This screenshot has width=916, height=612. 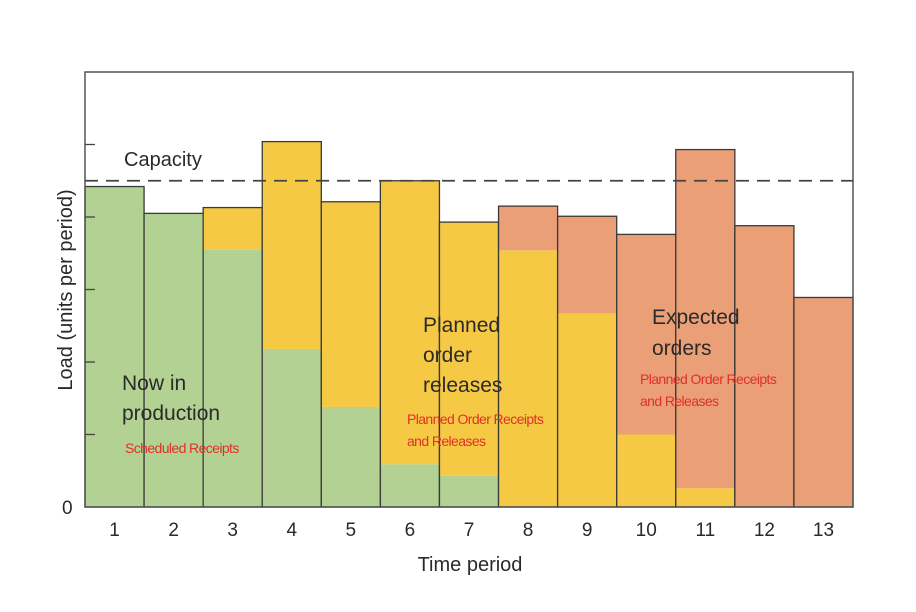 I want to click on x-tick-label: 5, so click(x=351, y=530).